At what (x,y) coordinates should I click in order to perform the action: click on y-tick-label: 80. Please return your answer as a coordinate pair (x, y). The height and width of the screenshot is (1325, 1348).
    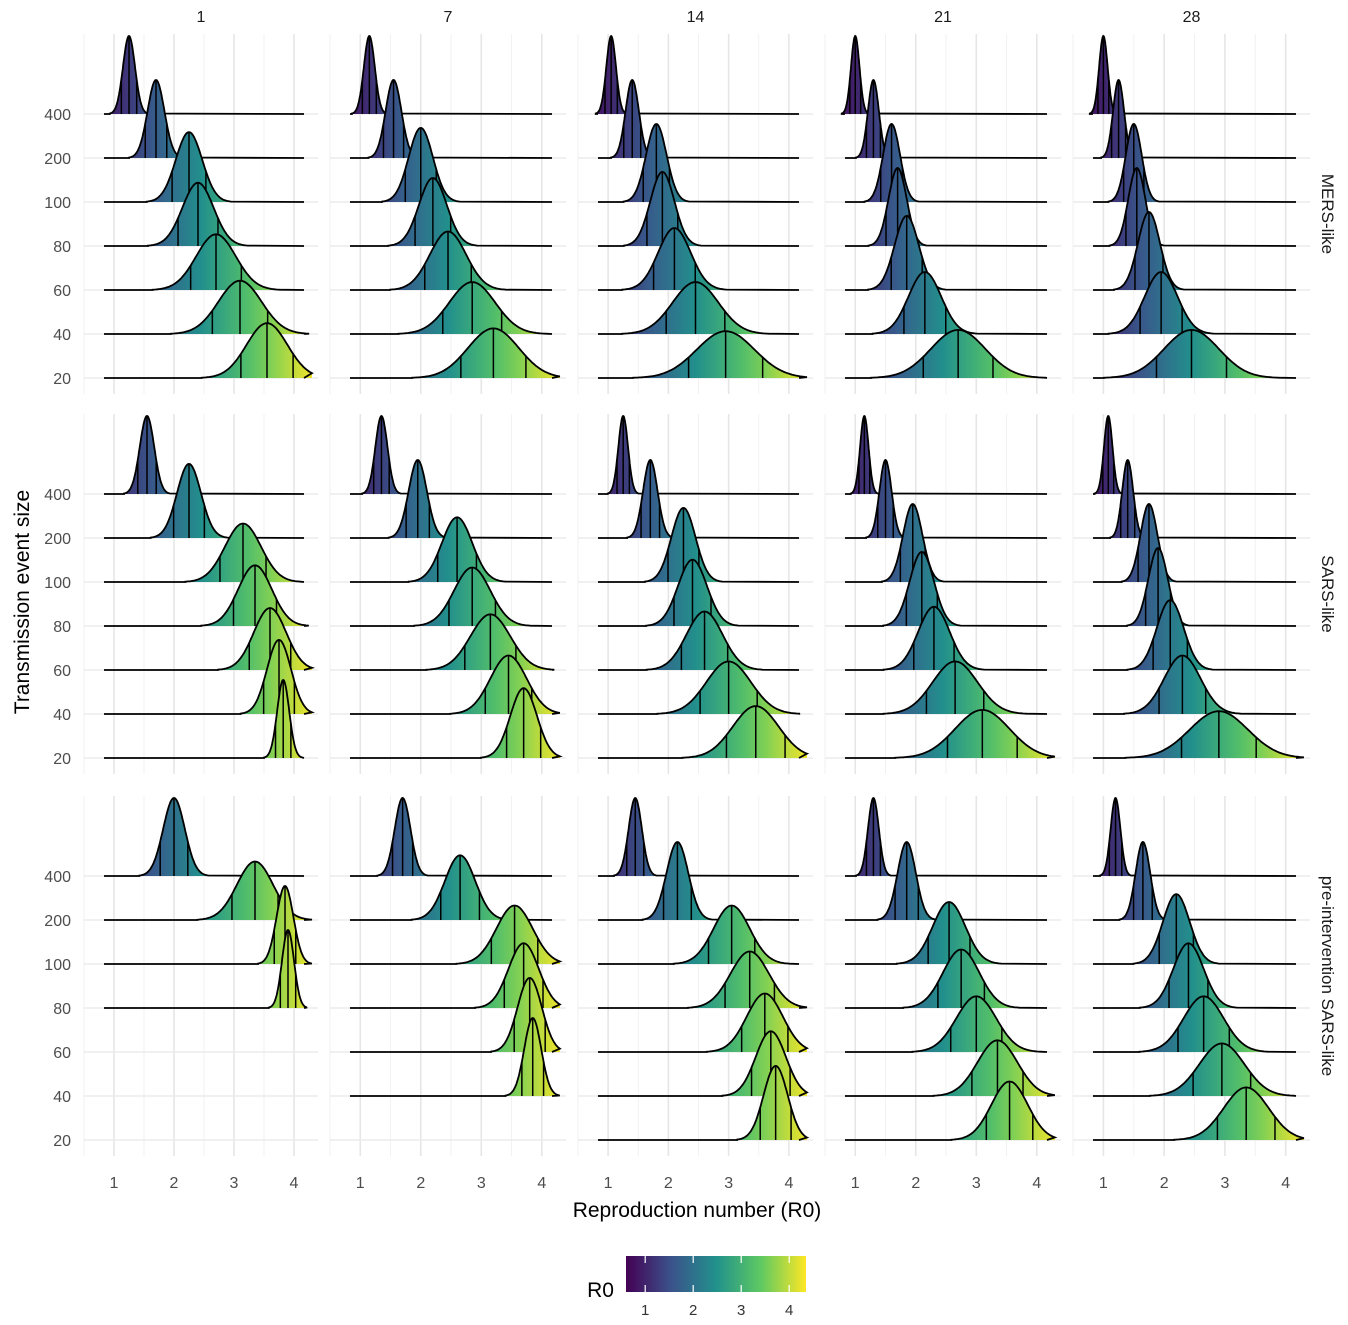
    Looking at the image, I should click on (62, 247).